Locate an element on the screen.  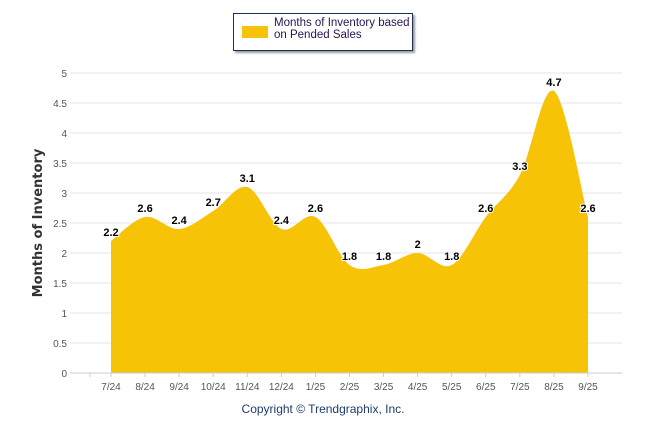
y-tick-label: 4.5 is located at coordinates (60, 104).